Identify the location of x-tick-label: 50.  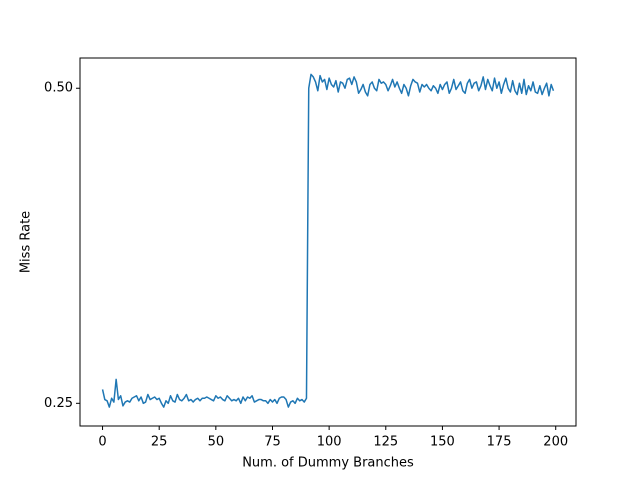
(216, 442).